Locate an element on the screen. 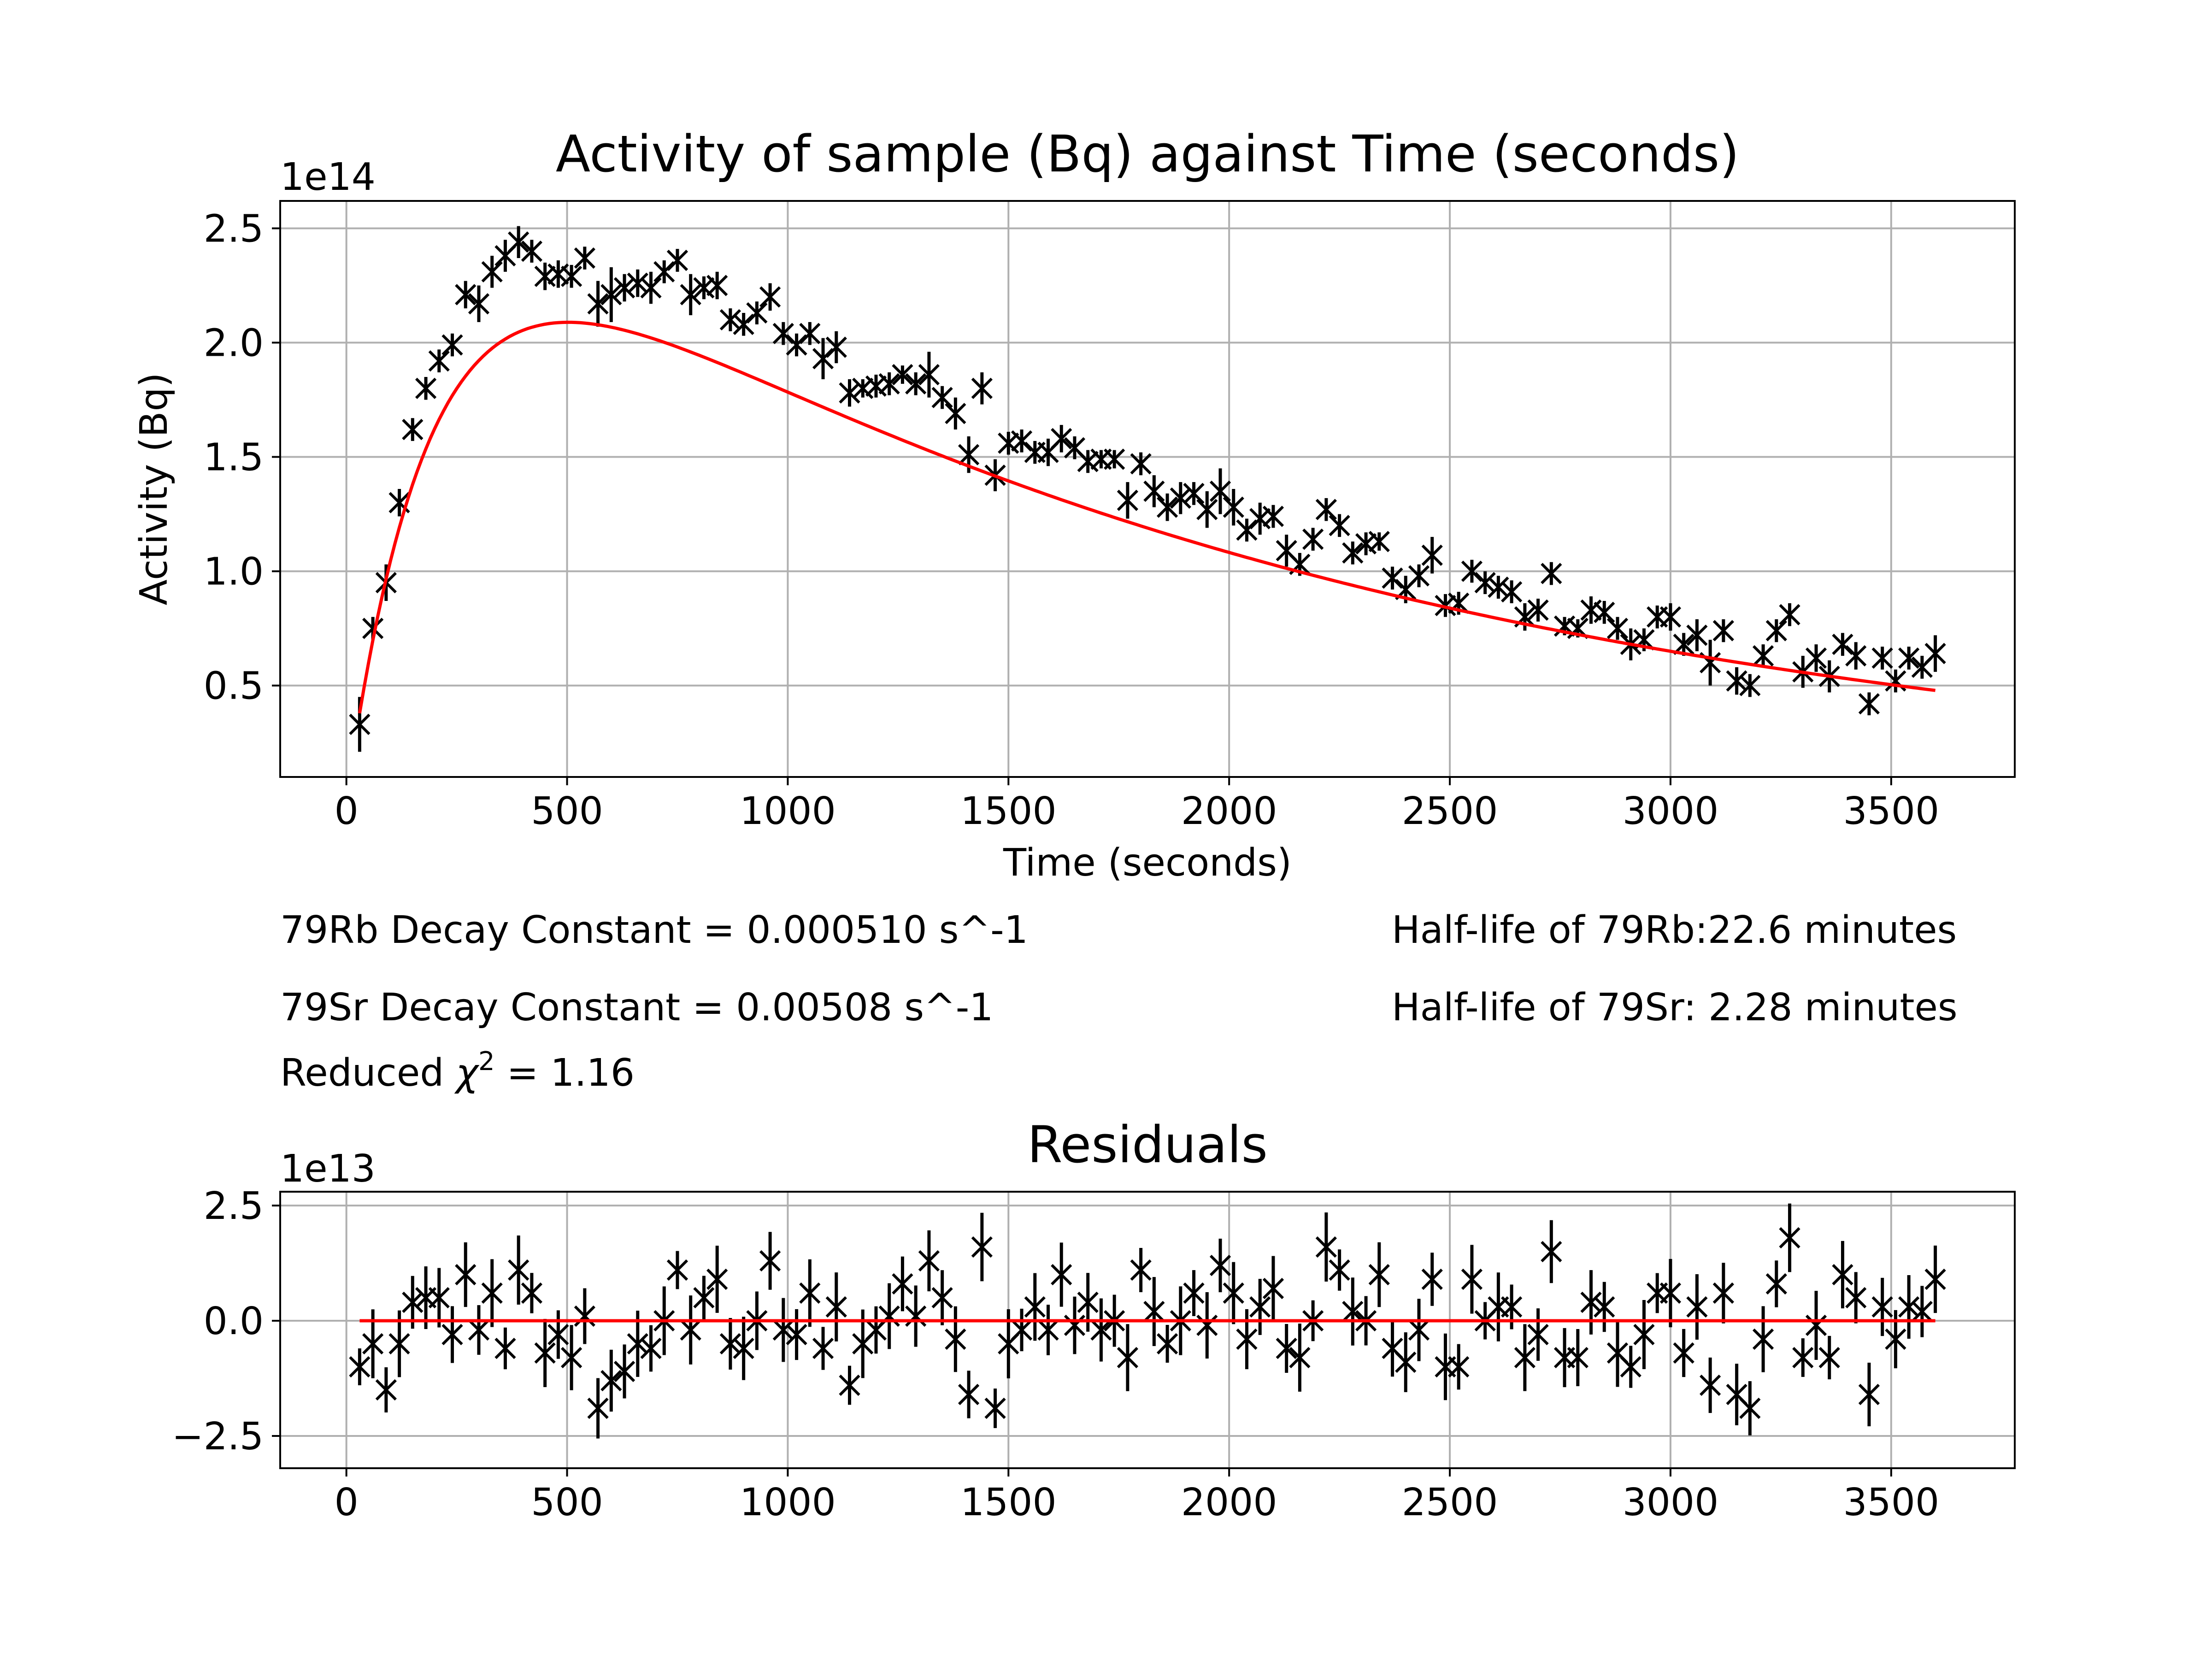 The width and height of the screenshot is (2212, 1659). y-tick-label: 1.0 is located at coordinates (234, 572).